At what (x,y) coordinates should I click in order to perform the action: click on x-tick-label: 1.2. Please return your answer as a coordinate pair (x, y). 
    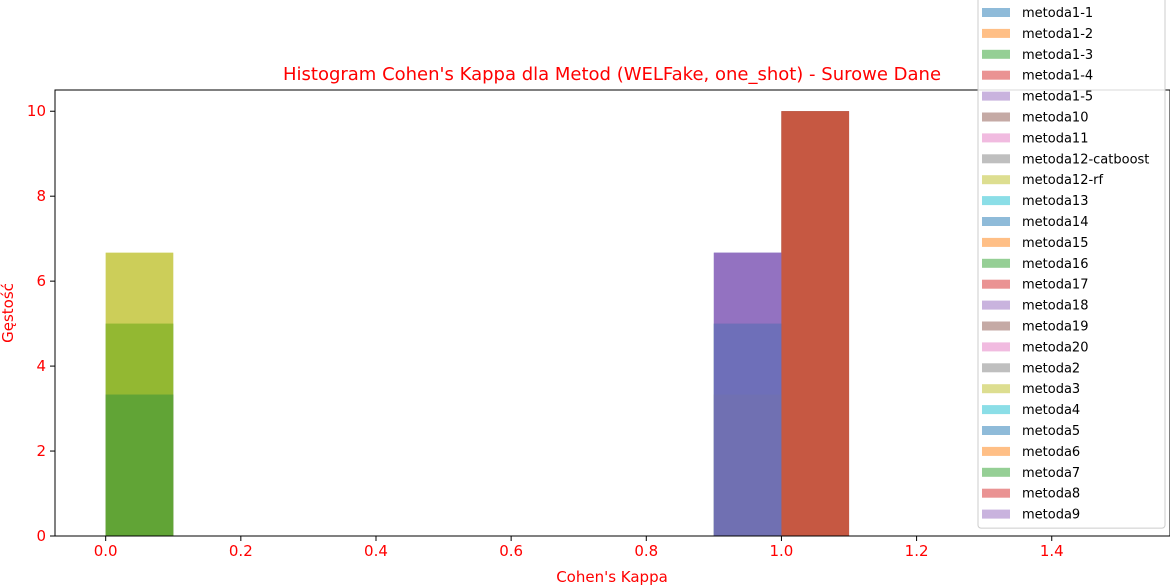
    Looking at the image, I should click on (917, 551).